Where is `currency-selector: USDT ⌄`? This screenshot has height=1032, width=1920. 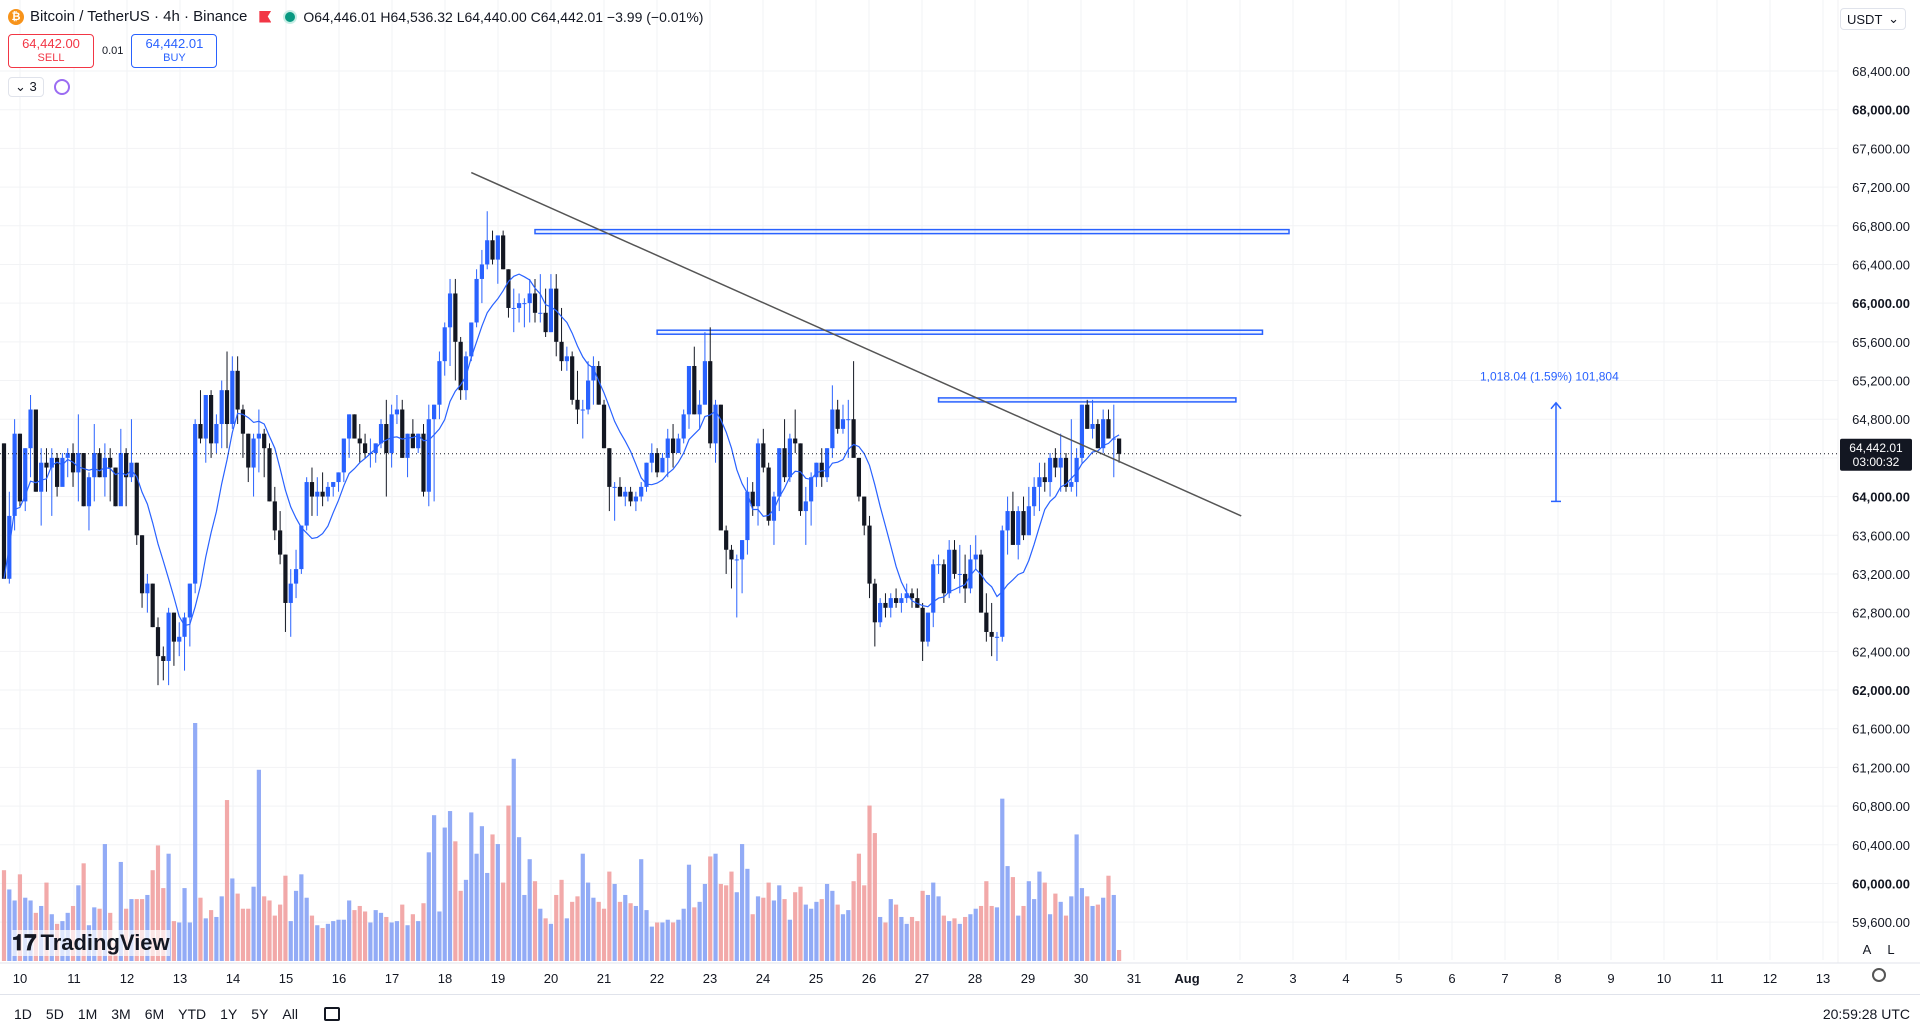 currency-selector: USDT ⌄ is located at coordinates (1873, 19).